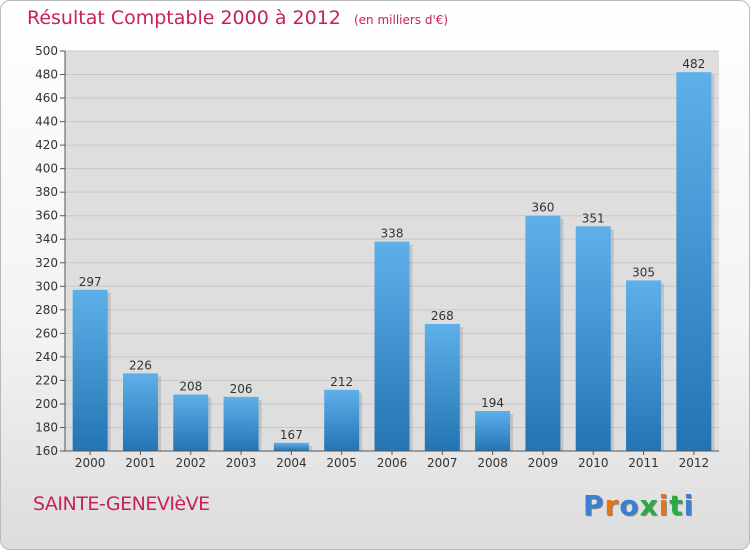 The image size is (750, 550). I want to click on y-tick-label: 240, so click(46, 357).